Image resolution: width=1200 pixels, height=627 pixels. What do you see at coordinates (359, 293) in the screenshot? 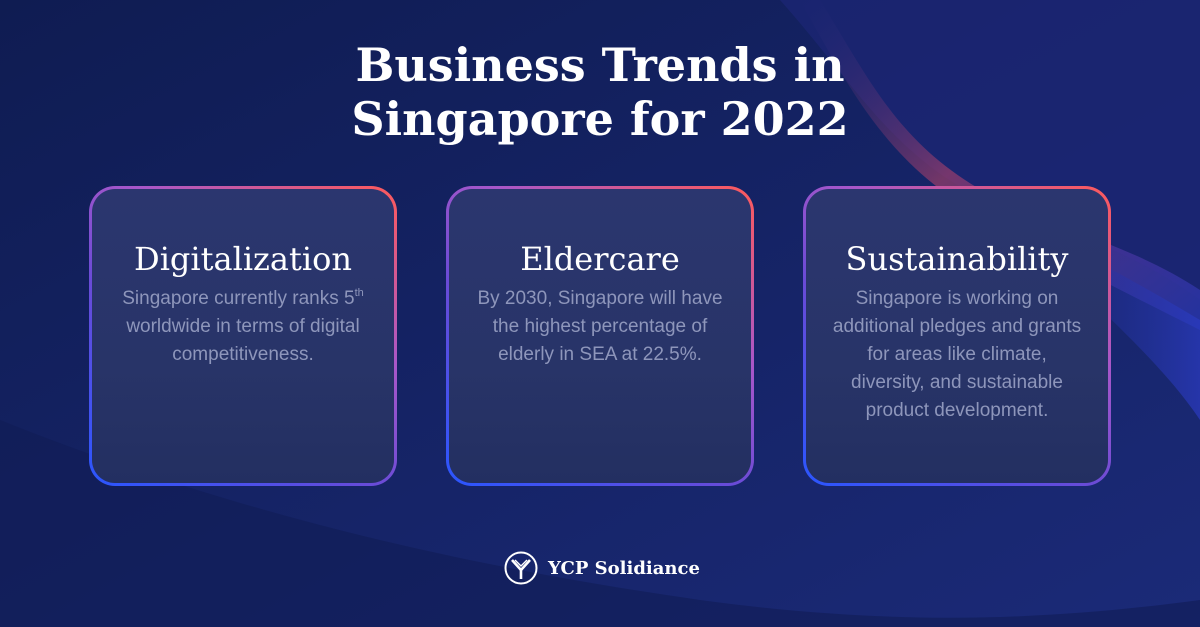
I see `ordinal-suffix: th` at bounding box center [359, 293].